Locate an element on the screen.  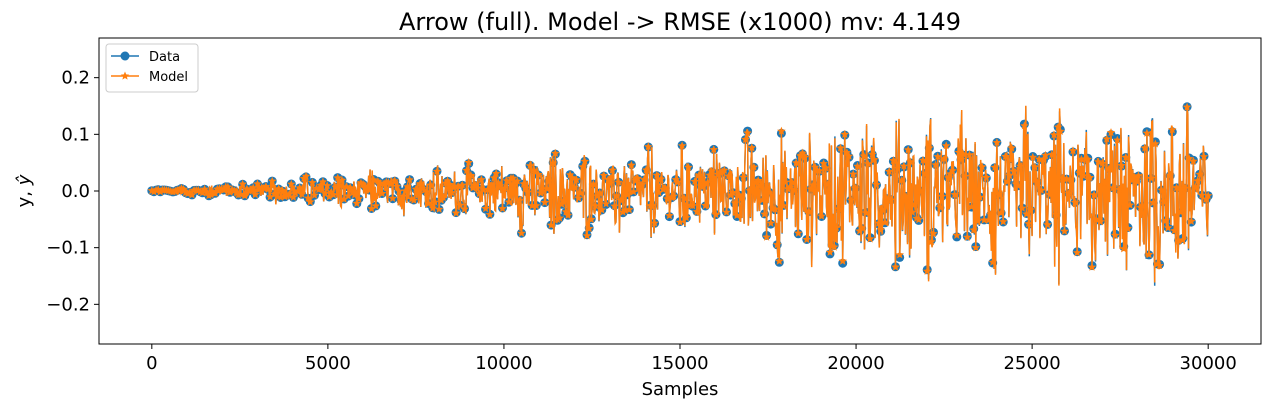
legend-label-data: Data is located at coordinates (164, 57).